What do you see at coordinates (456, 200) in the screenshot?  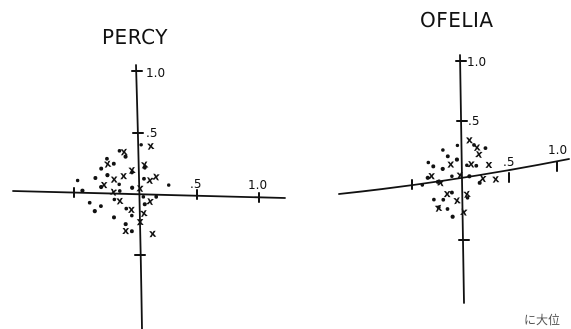 I see `ofelia-x-point-8: x` at bounding box center [456, 200].